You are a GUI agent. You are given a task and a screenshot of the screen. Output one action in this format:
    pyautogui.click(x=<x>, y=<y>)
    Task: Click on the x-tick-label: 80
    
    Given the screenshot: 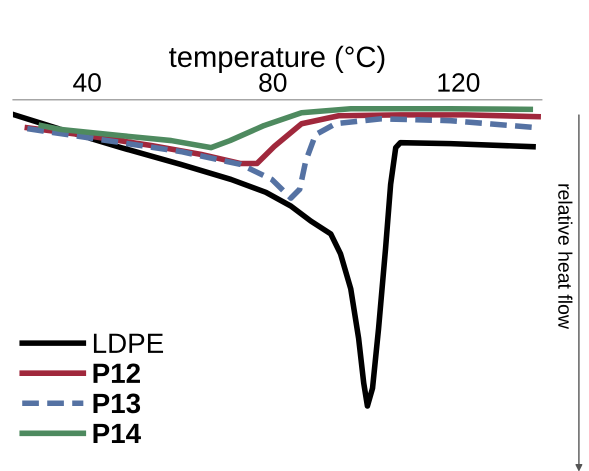 What is the action you would take?
    pyautogui.click(x=272, y=82)
    